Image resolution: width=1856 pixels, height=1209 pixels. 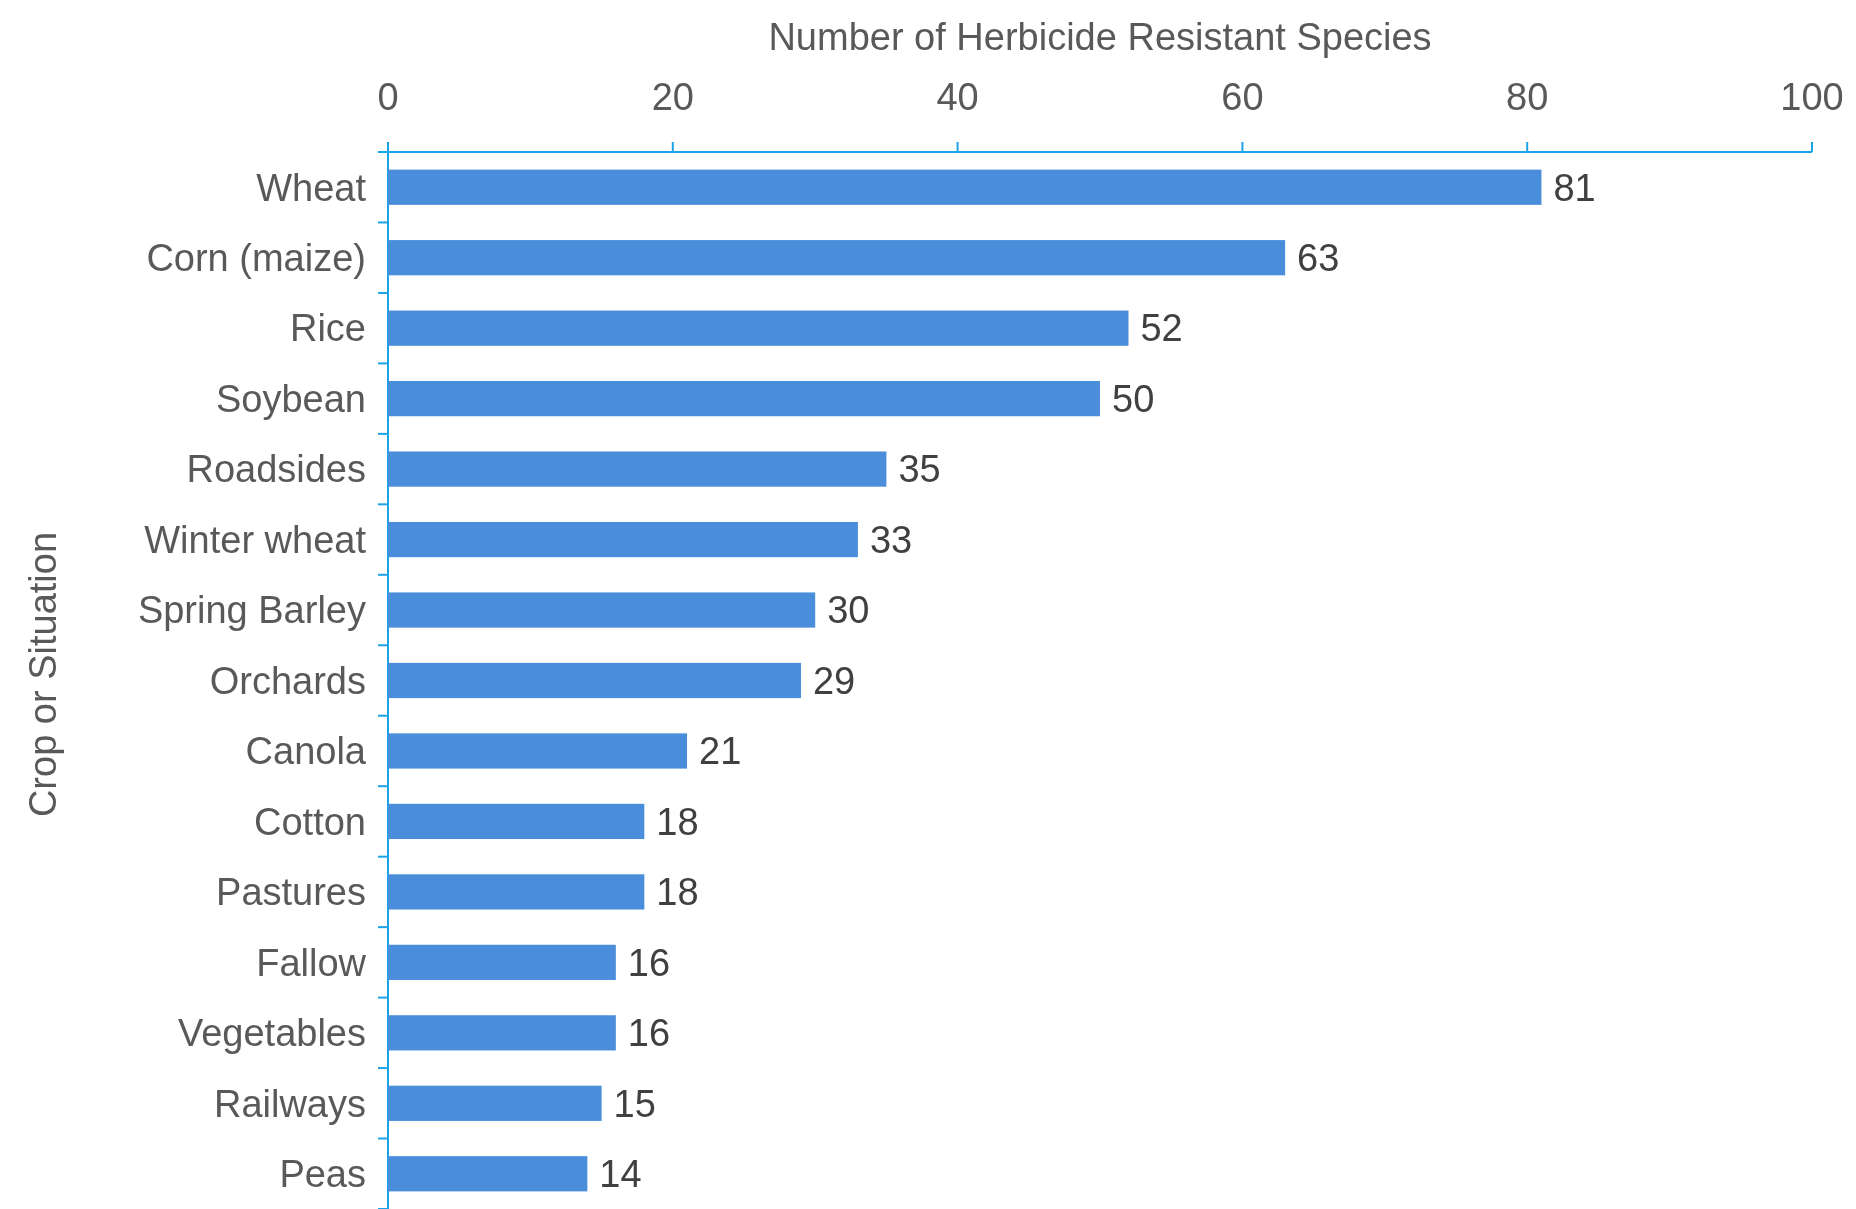 I want to click on y-tick-label: Orchards, so click(x=287, y=680).